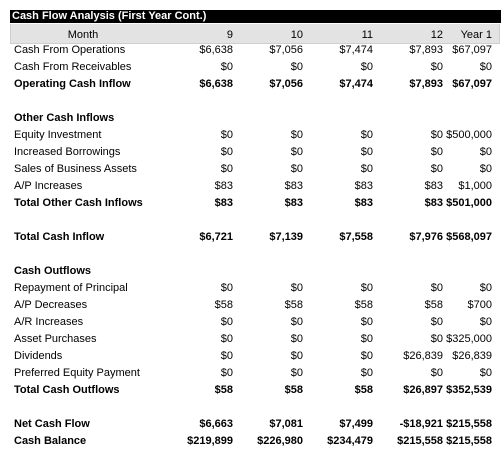 Image resolution: width=503 pixels, height=451 pixels. Describe the element at coordinates (216, 237) in the screenshot. I see `row-value: $6,721` at that location.